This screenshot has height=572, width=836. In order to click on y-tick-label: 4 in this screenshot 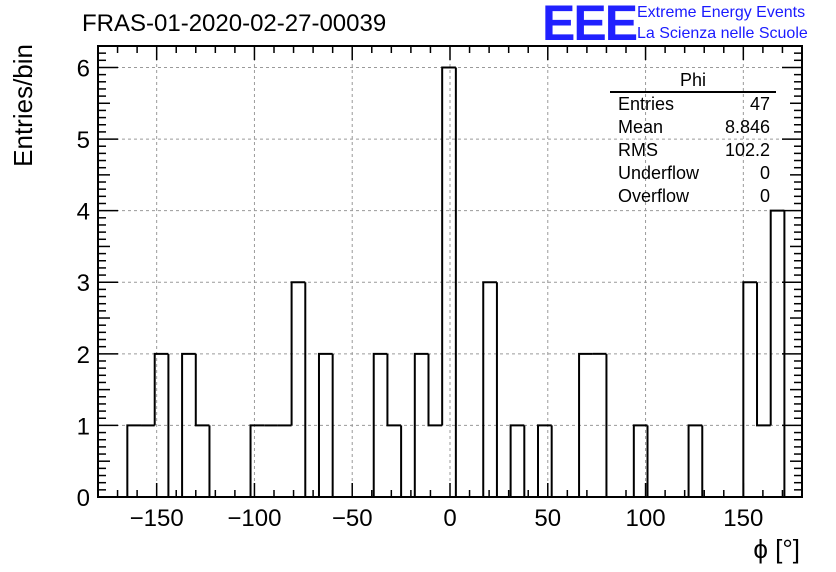, I will do `click(83, 212)`.